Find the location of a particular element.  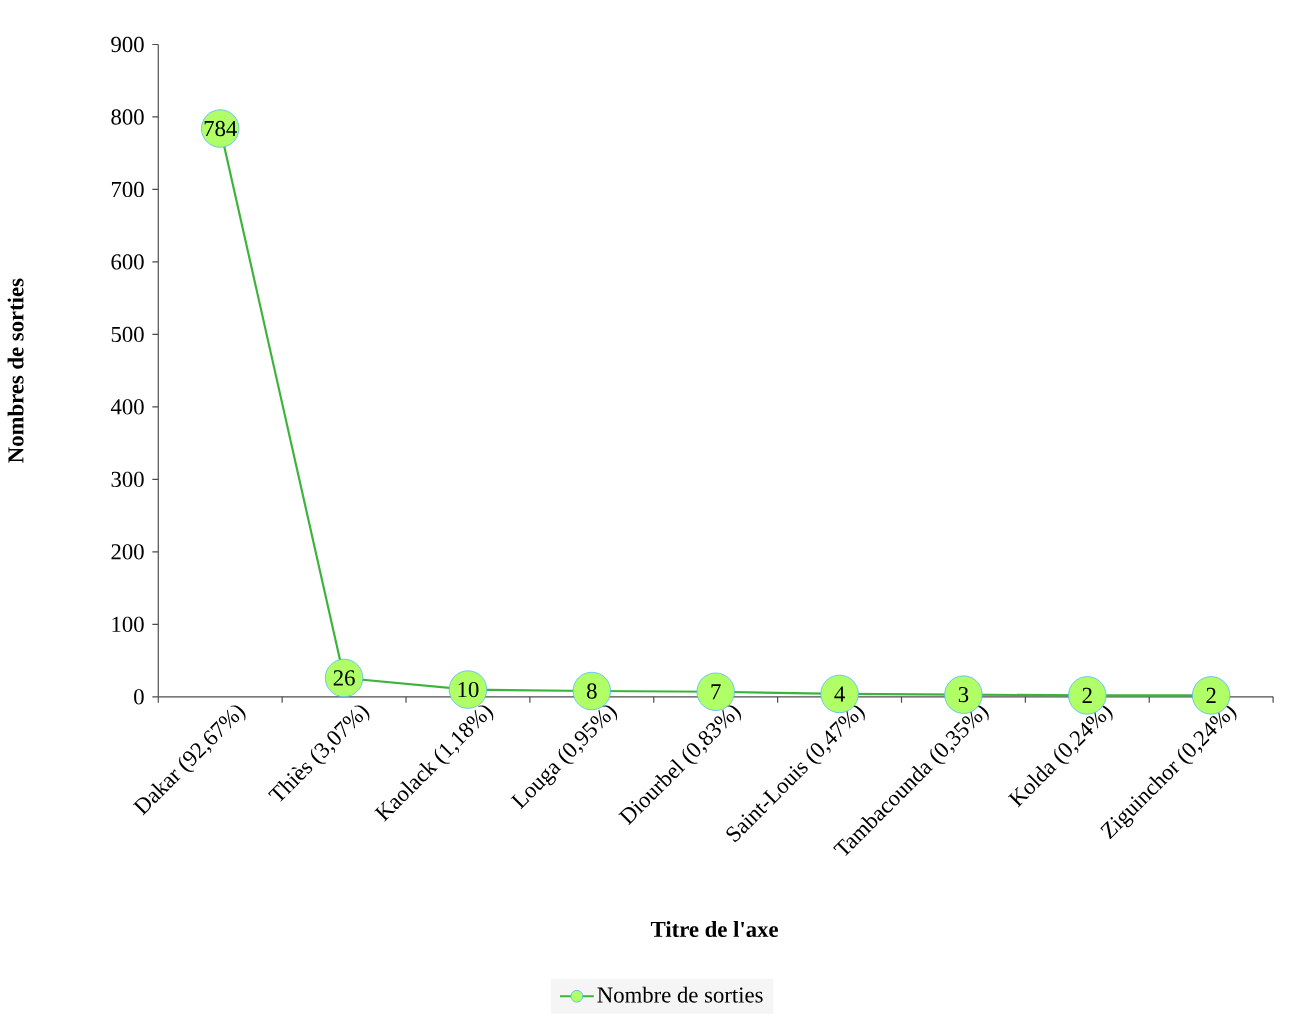

data-label: 8 is located at coordinates (592, 691).